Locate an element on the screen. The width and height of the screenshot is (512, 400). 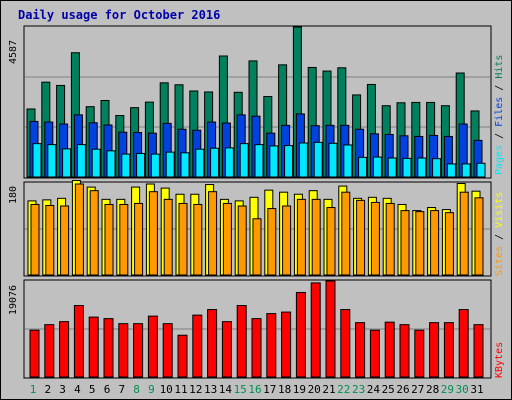
x-tick-day-17: 17 is located at coordinates (269, 389).